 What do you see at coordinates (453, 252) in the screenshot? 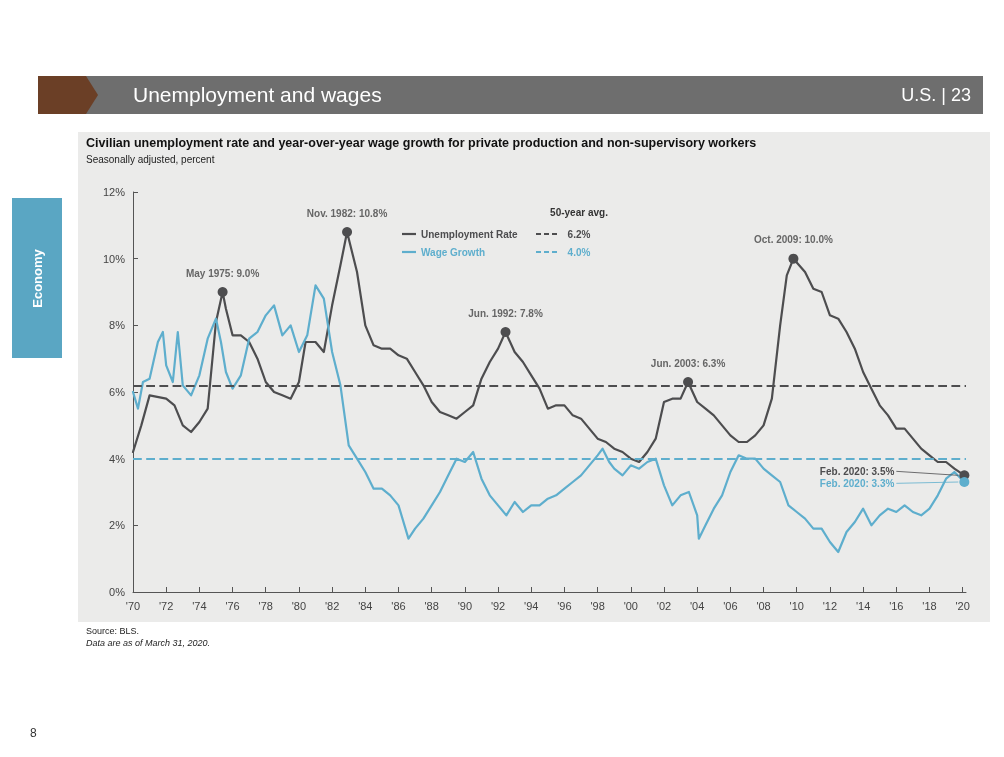
I see `legend-label: Wage Growth` at bounding box center [453, 252].